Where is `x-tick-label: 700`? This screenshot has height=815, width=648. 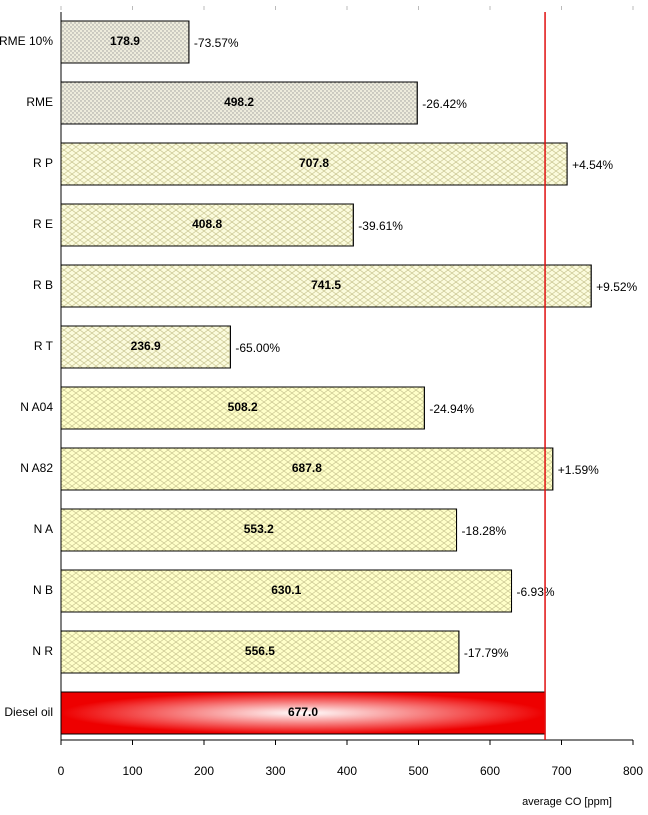
x-tick-label: 700 is located at coordinates (561, 771).